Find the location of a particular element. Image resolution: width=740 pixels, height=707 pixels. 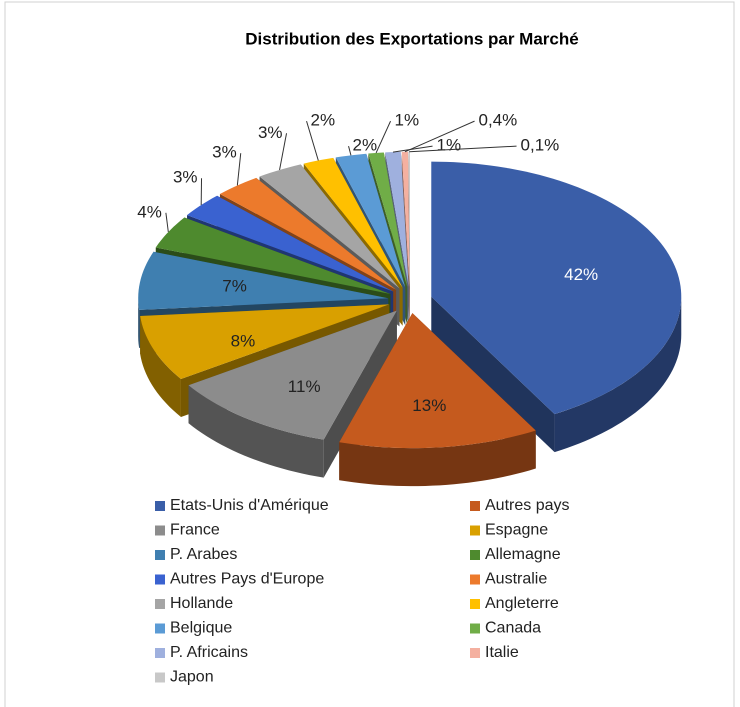

data-label: 42% is located at coordinates (581, 274).